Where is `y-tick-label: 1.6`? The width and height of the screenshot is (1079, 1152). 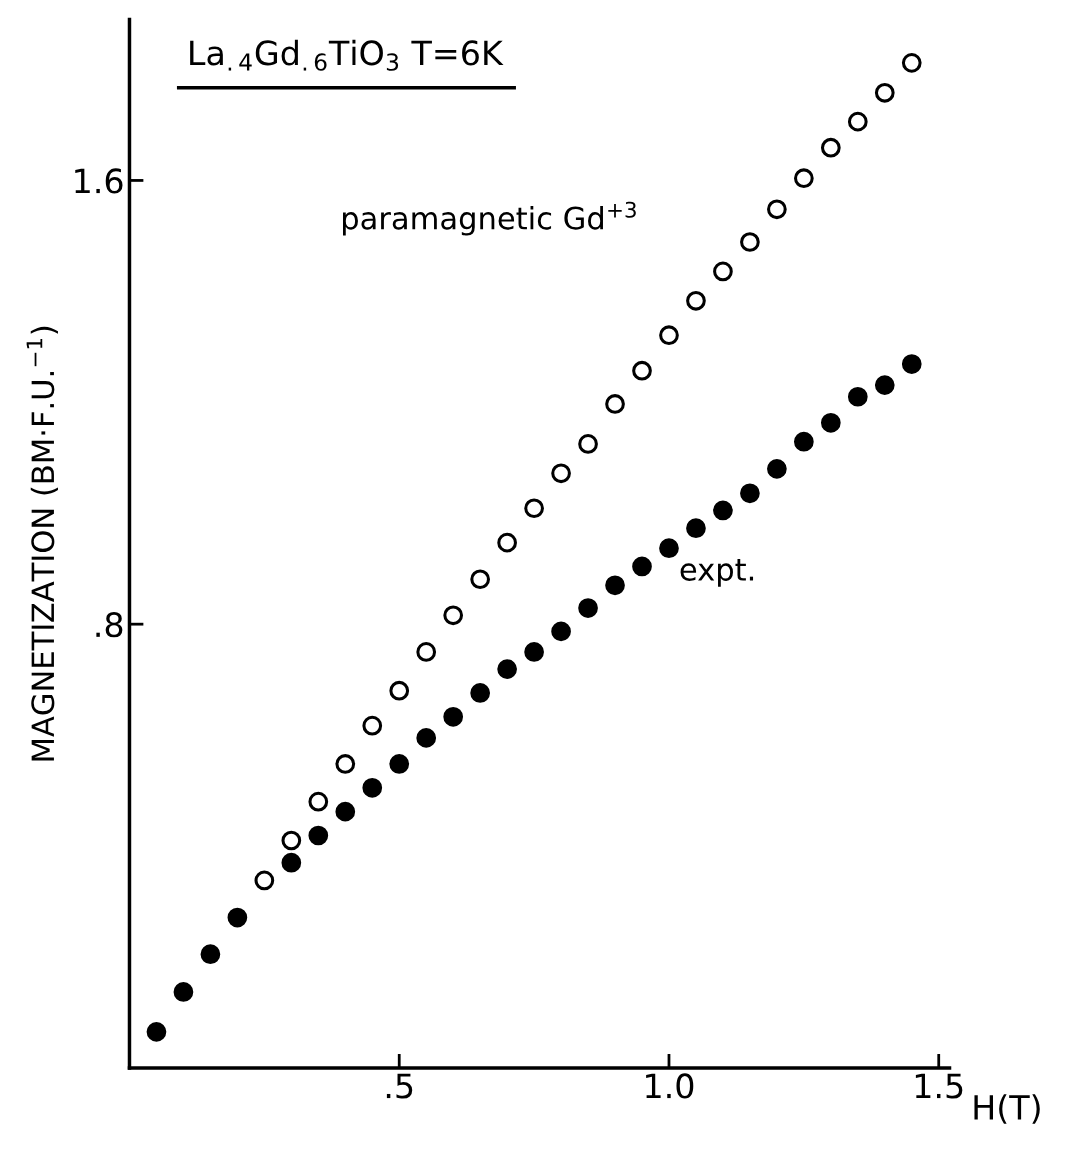 y-tick-label: 1.6 is located at coordinates (99, 181).